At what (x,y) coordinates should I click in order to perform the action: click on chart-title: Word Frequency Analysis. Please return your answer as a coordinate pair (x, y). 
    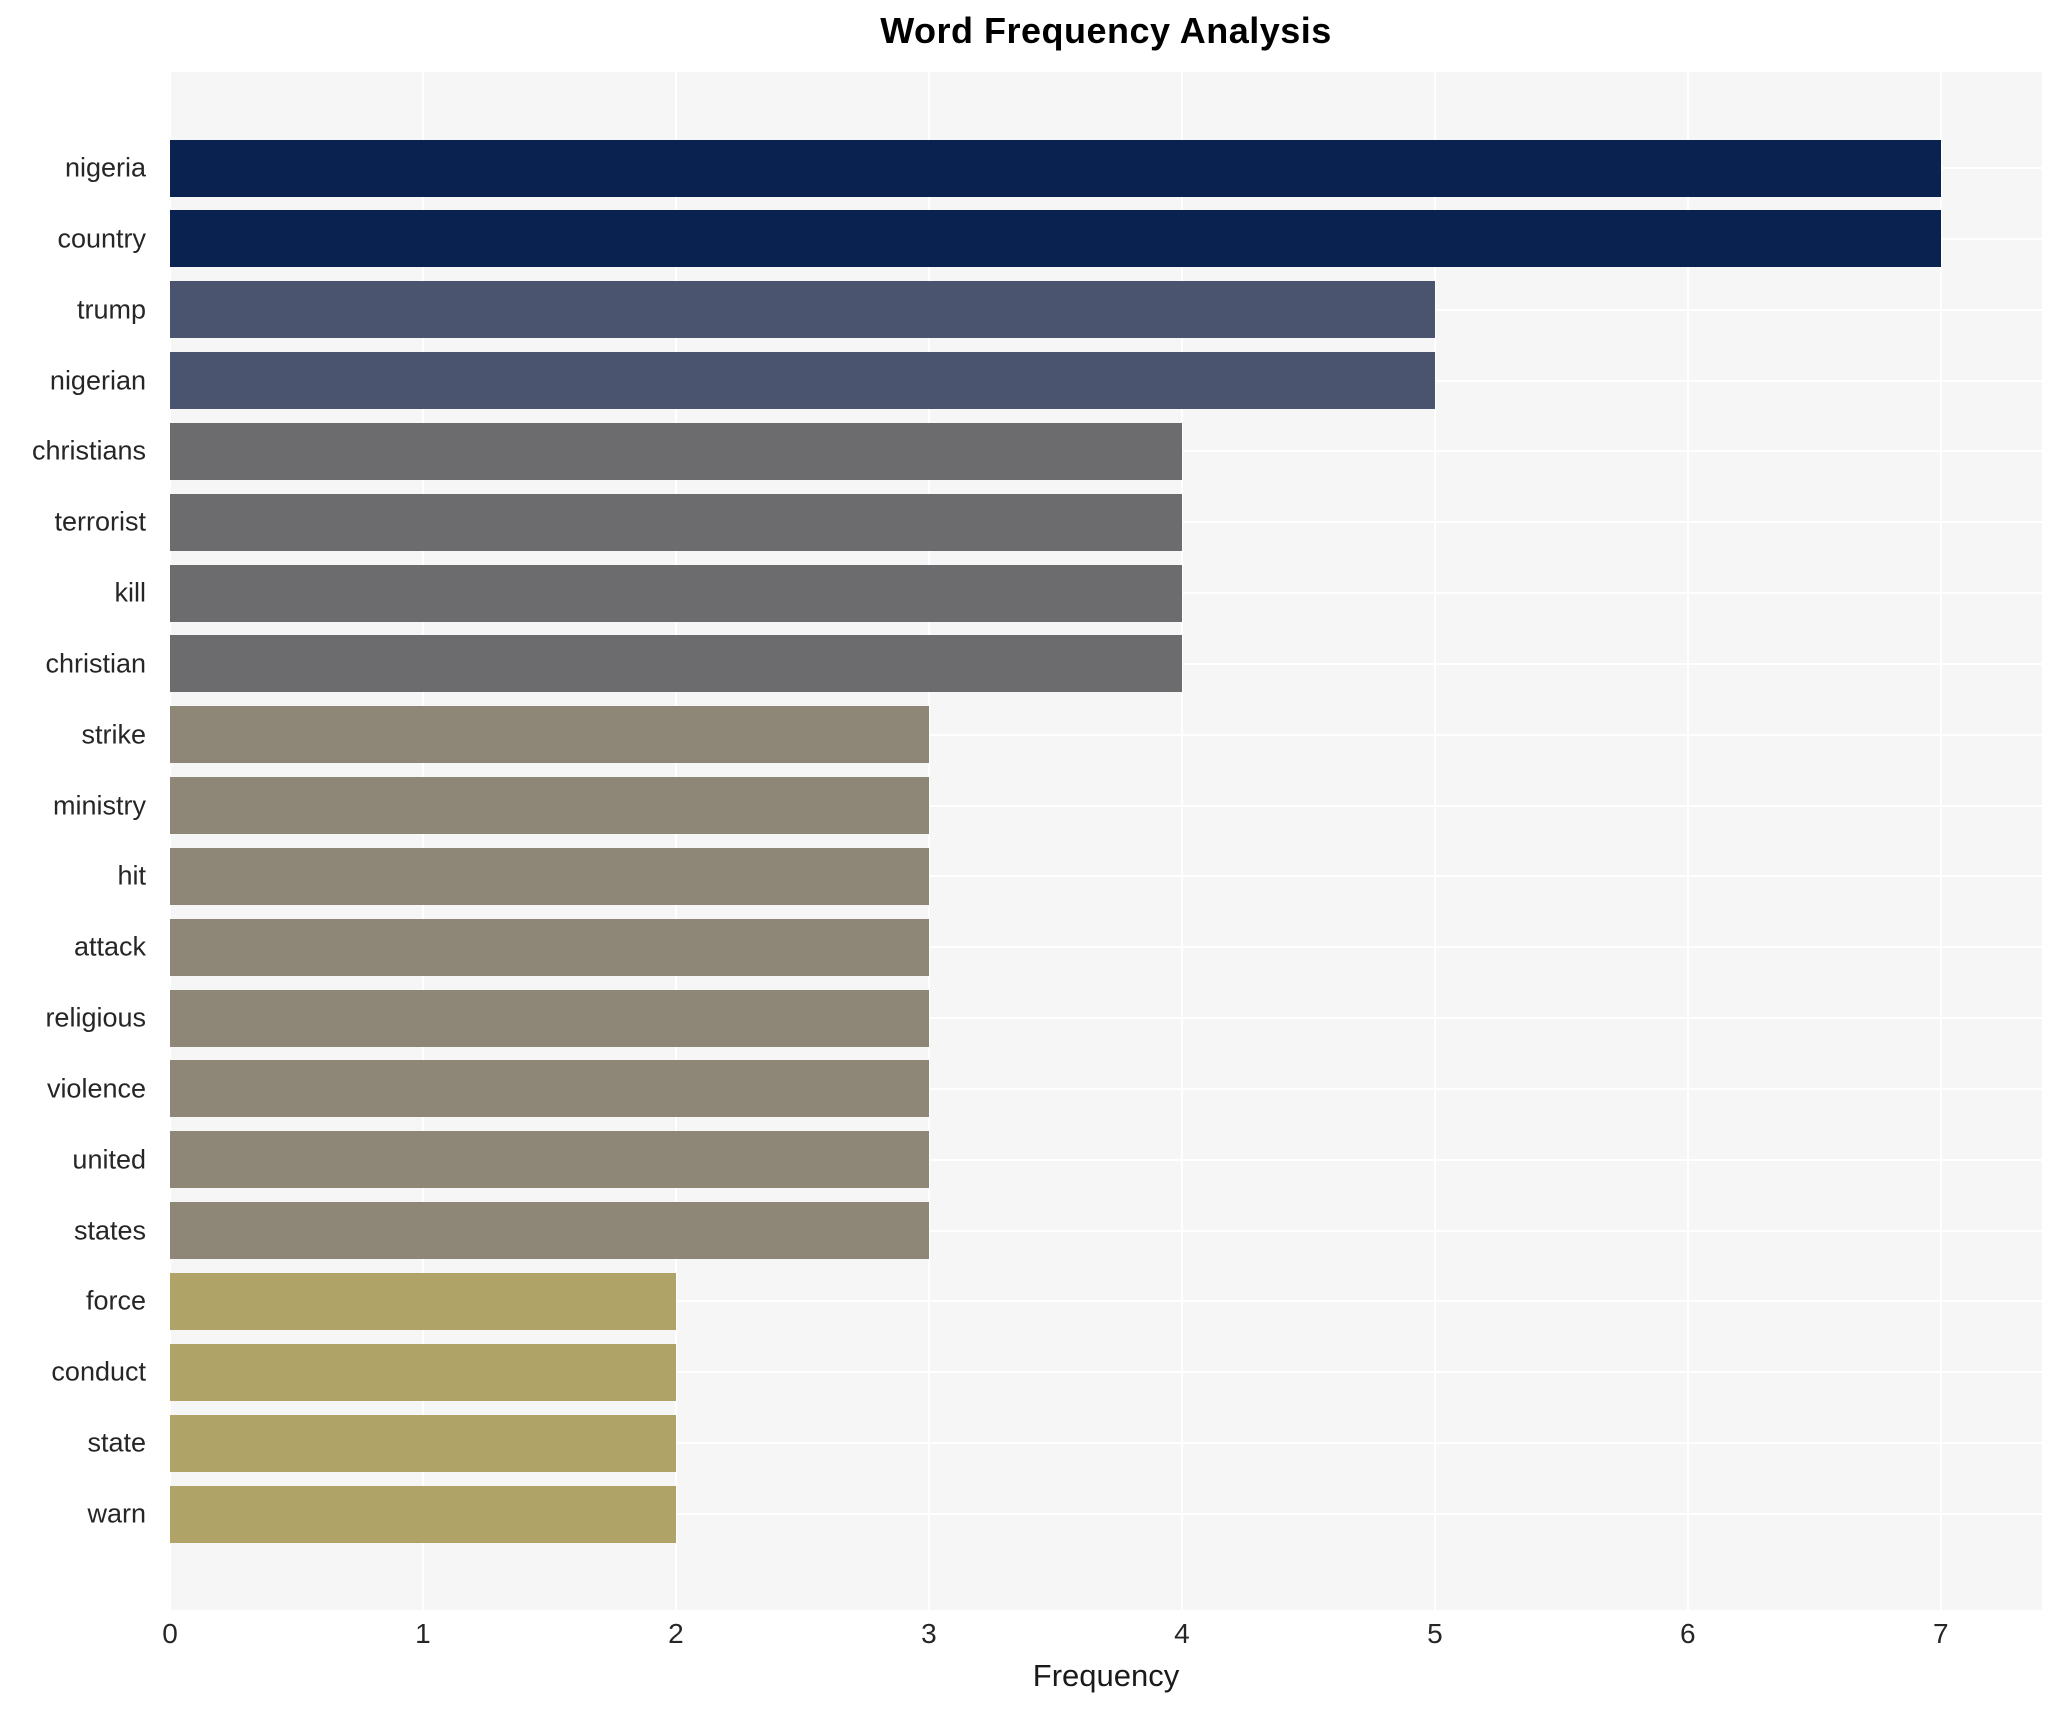
    Looking at the image, I should click on (1106, 30).